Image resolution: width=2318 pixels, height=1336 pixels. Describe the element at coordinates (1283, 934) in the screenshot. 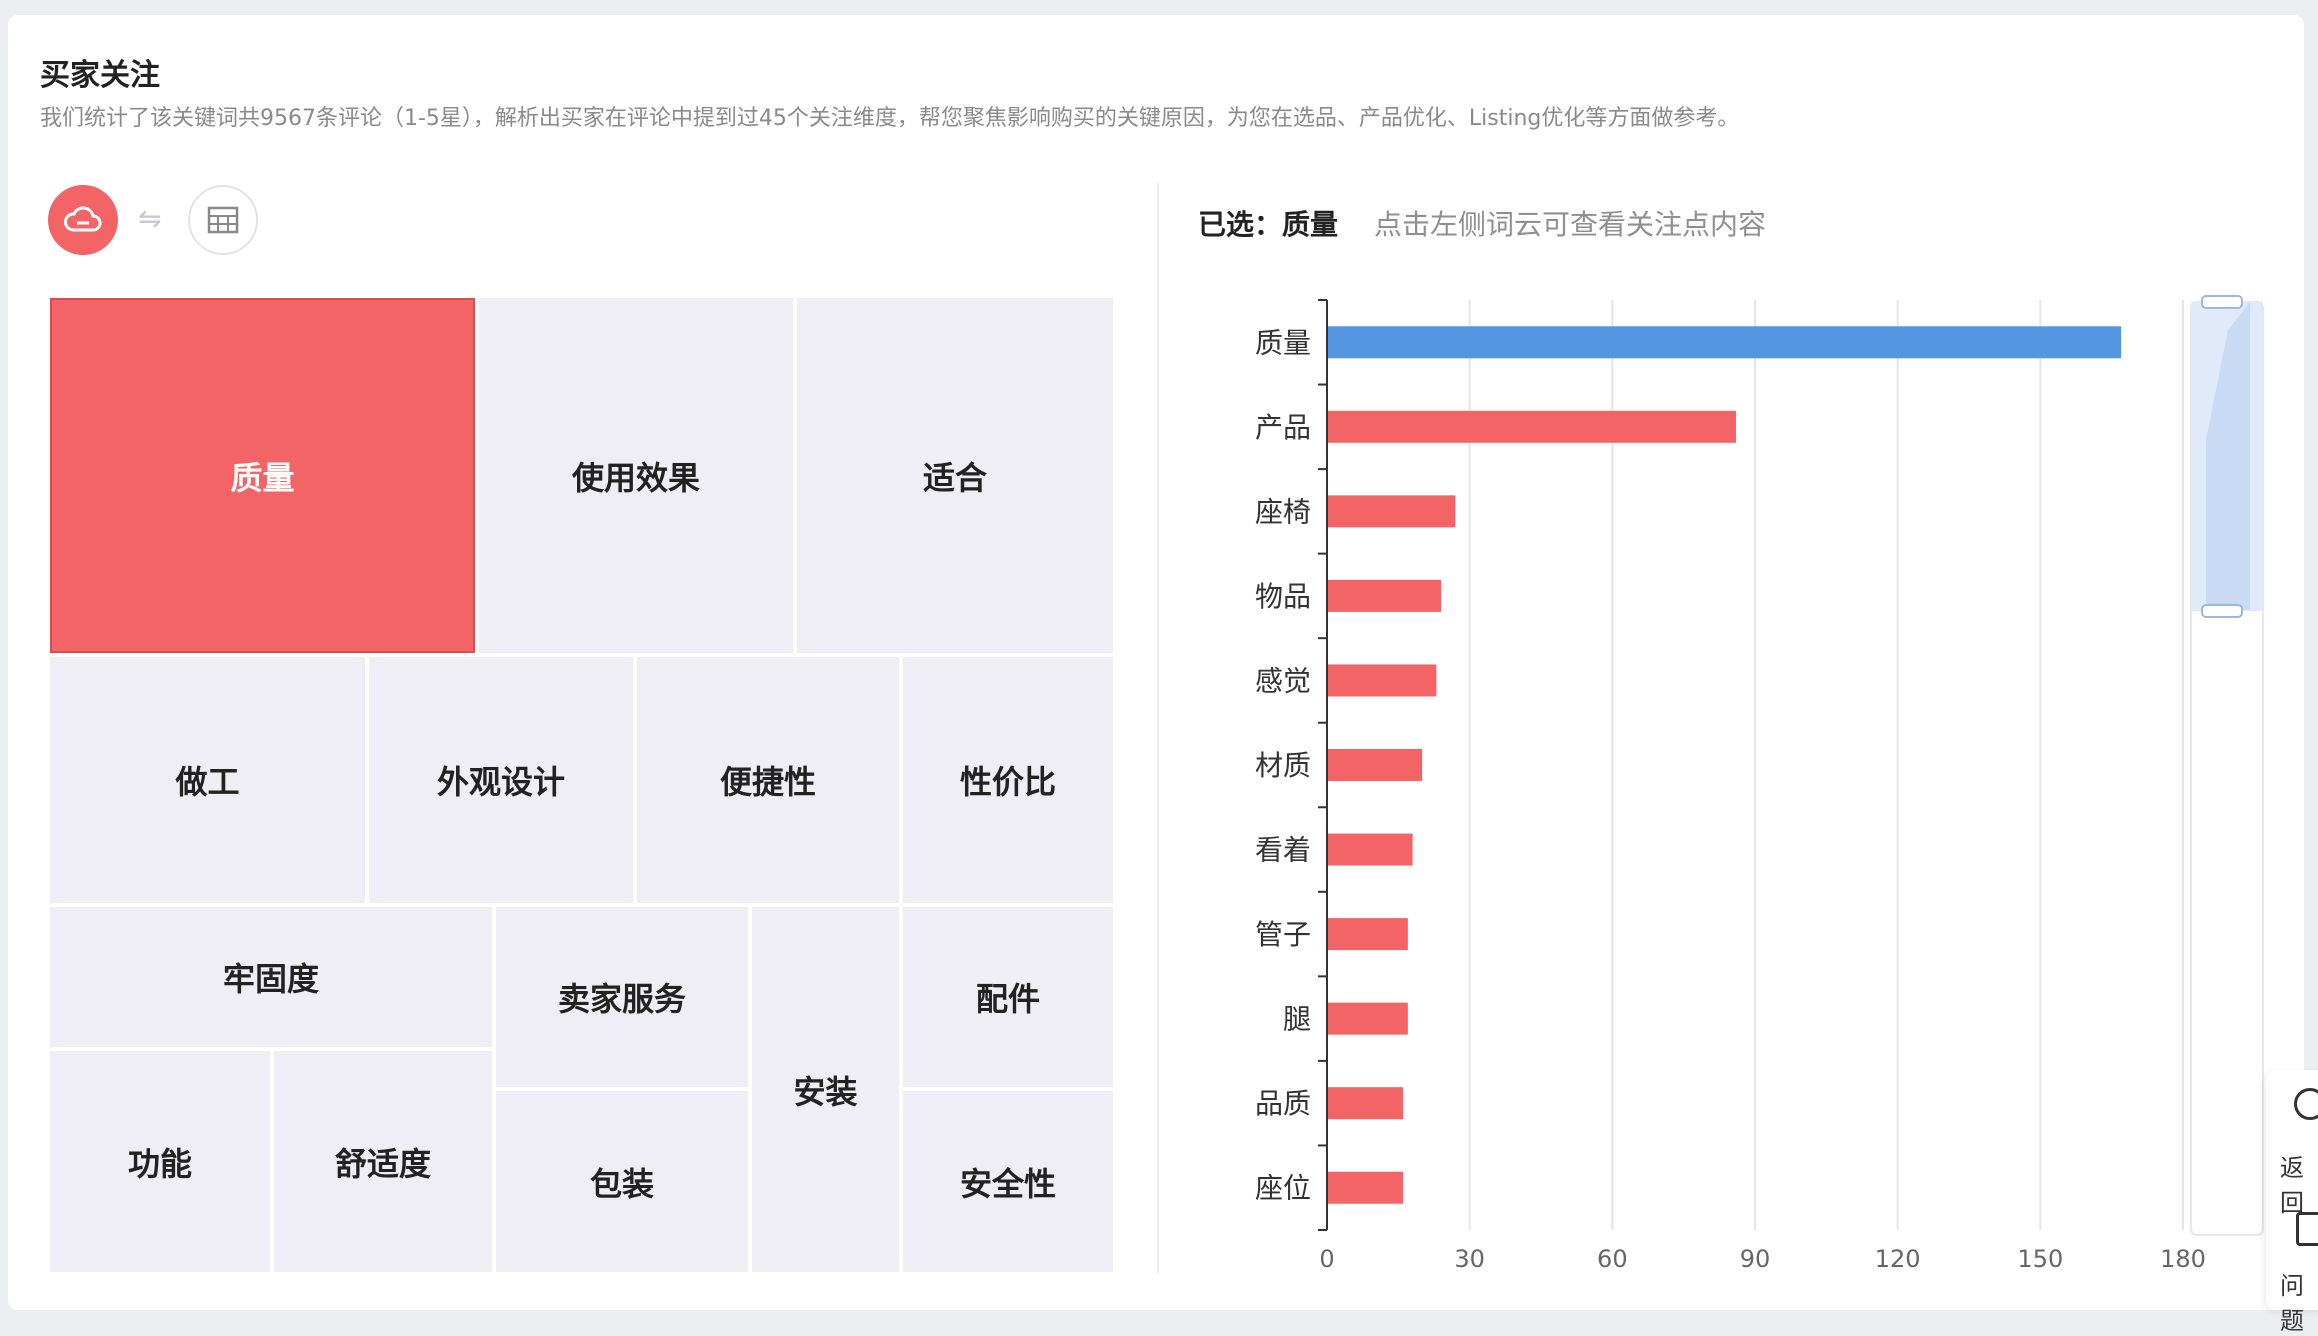

I see `y-tick-label: 管子` at that location.